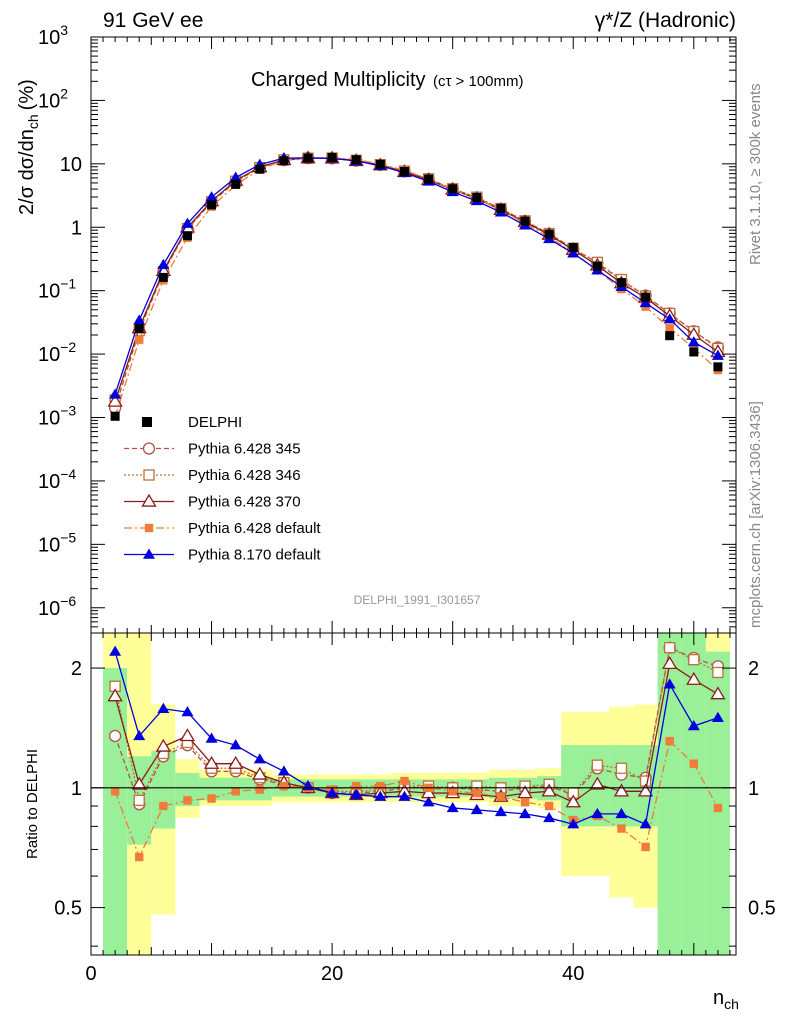 The image size is (786, 1024). What do you see at coordinates (417, 600) in the screenshot?
I see `analysis-id: DELPHI_1991_I301657` at bounding box center [417, 600].